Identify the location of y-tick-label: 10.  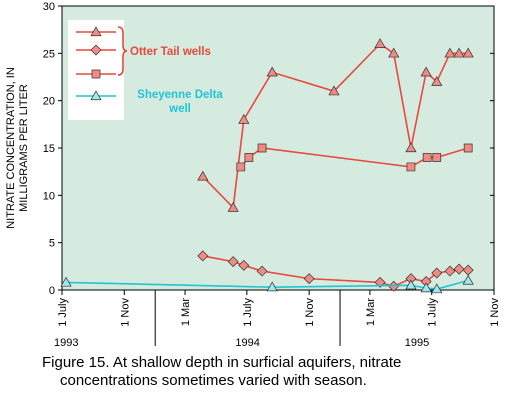
(49, 196).